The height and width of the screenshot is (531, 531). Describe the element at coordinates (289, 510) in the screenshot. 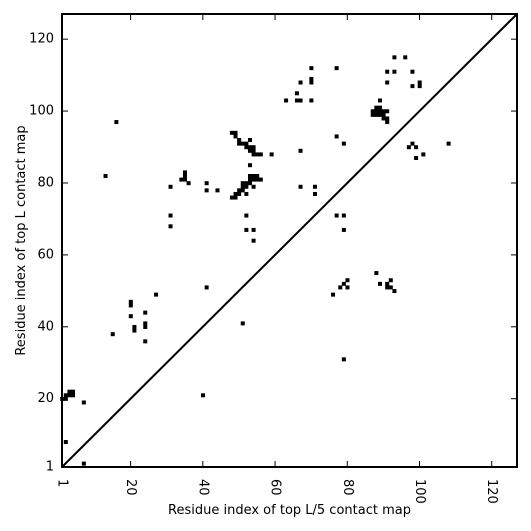

I see `x-axis-label: Residue index of top L/5 contact map` at that location.